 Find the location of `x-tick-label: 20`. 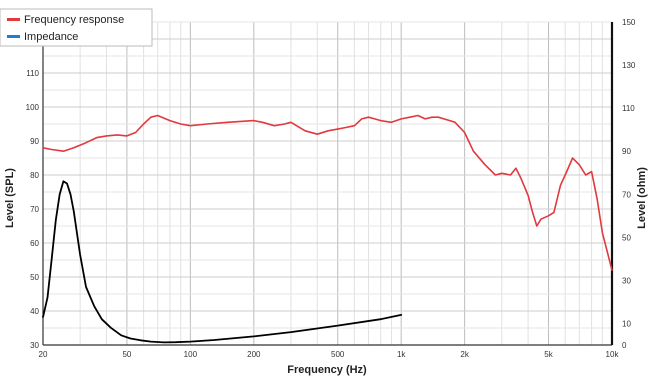

x-tick-label: 20 is located at coordinates (43, 354).